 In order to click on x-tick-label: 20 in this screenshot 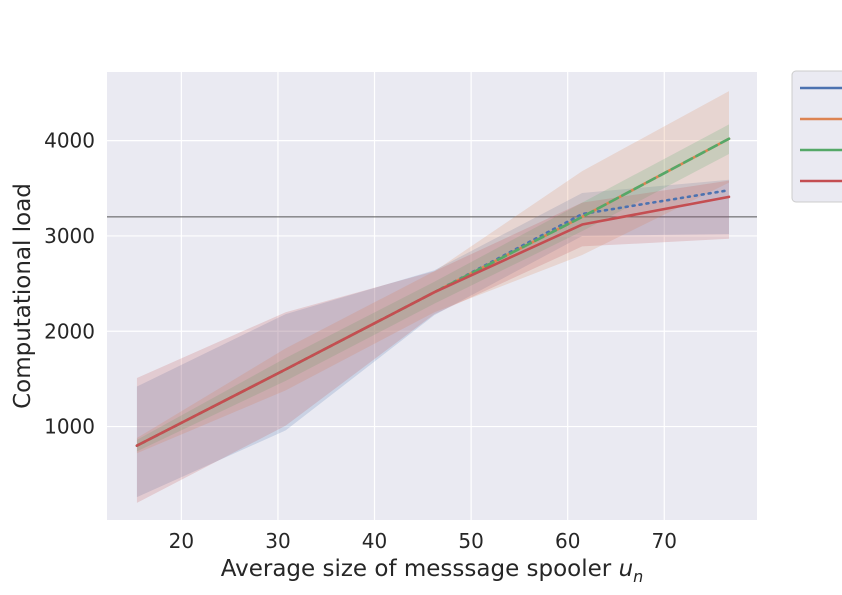, I will do `click(181, 541)`.